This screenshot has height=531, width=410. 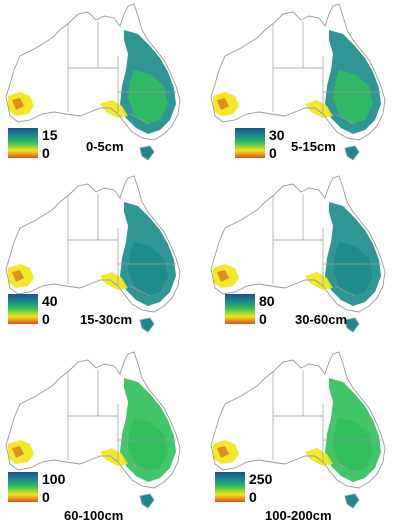 What do you see at coordinates (277, 135) in the screenshot?
I see `legend-max-value: 30` at bounding box center [277, 135].